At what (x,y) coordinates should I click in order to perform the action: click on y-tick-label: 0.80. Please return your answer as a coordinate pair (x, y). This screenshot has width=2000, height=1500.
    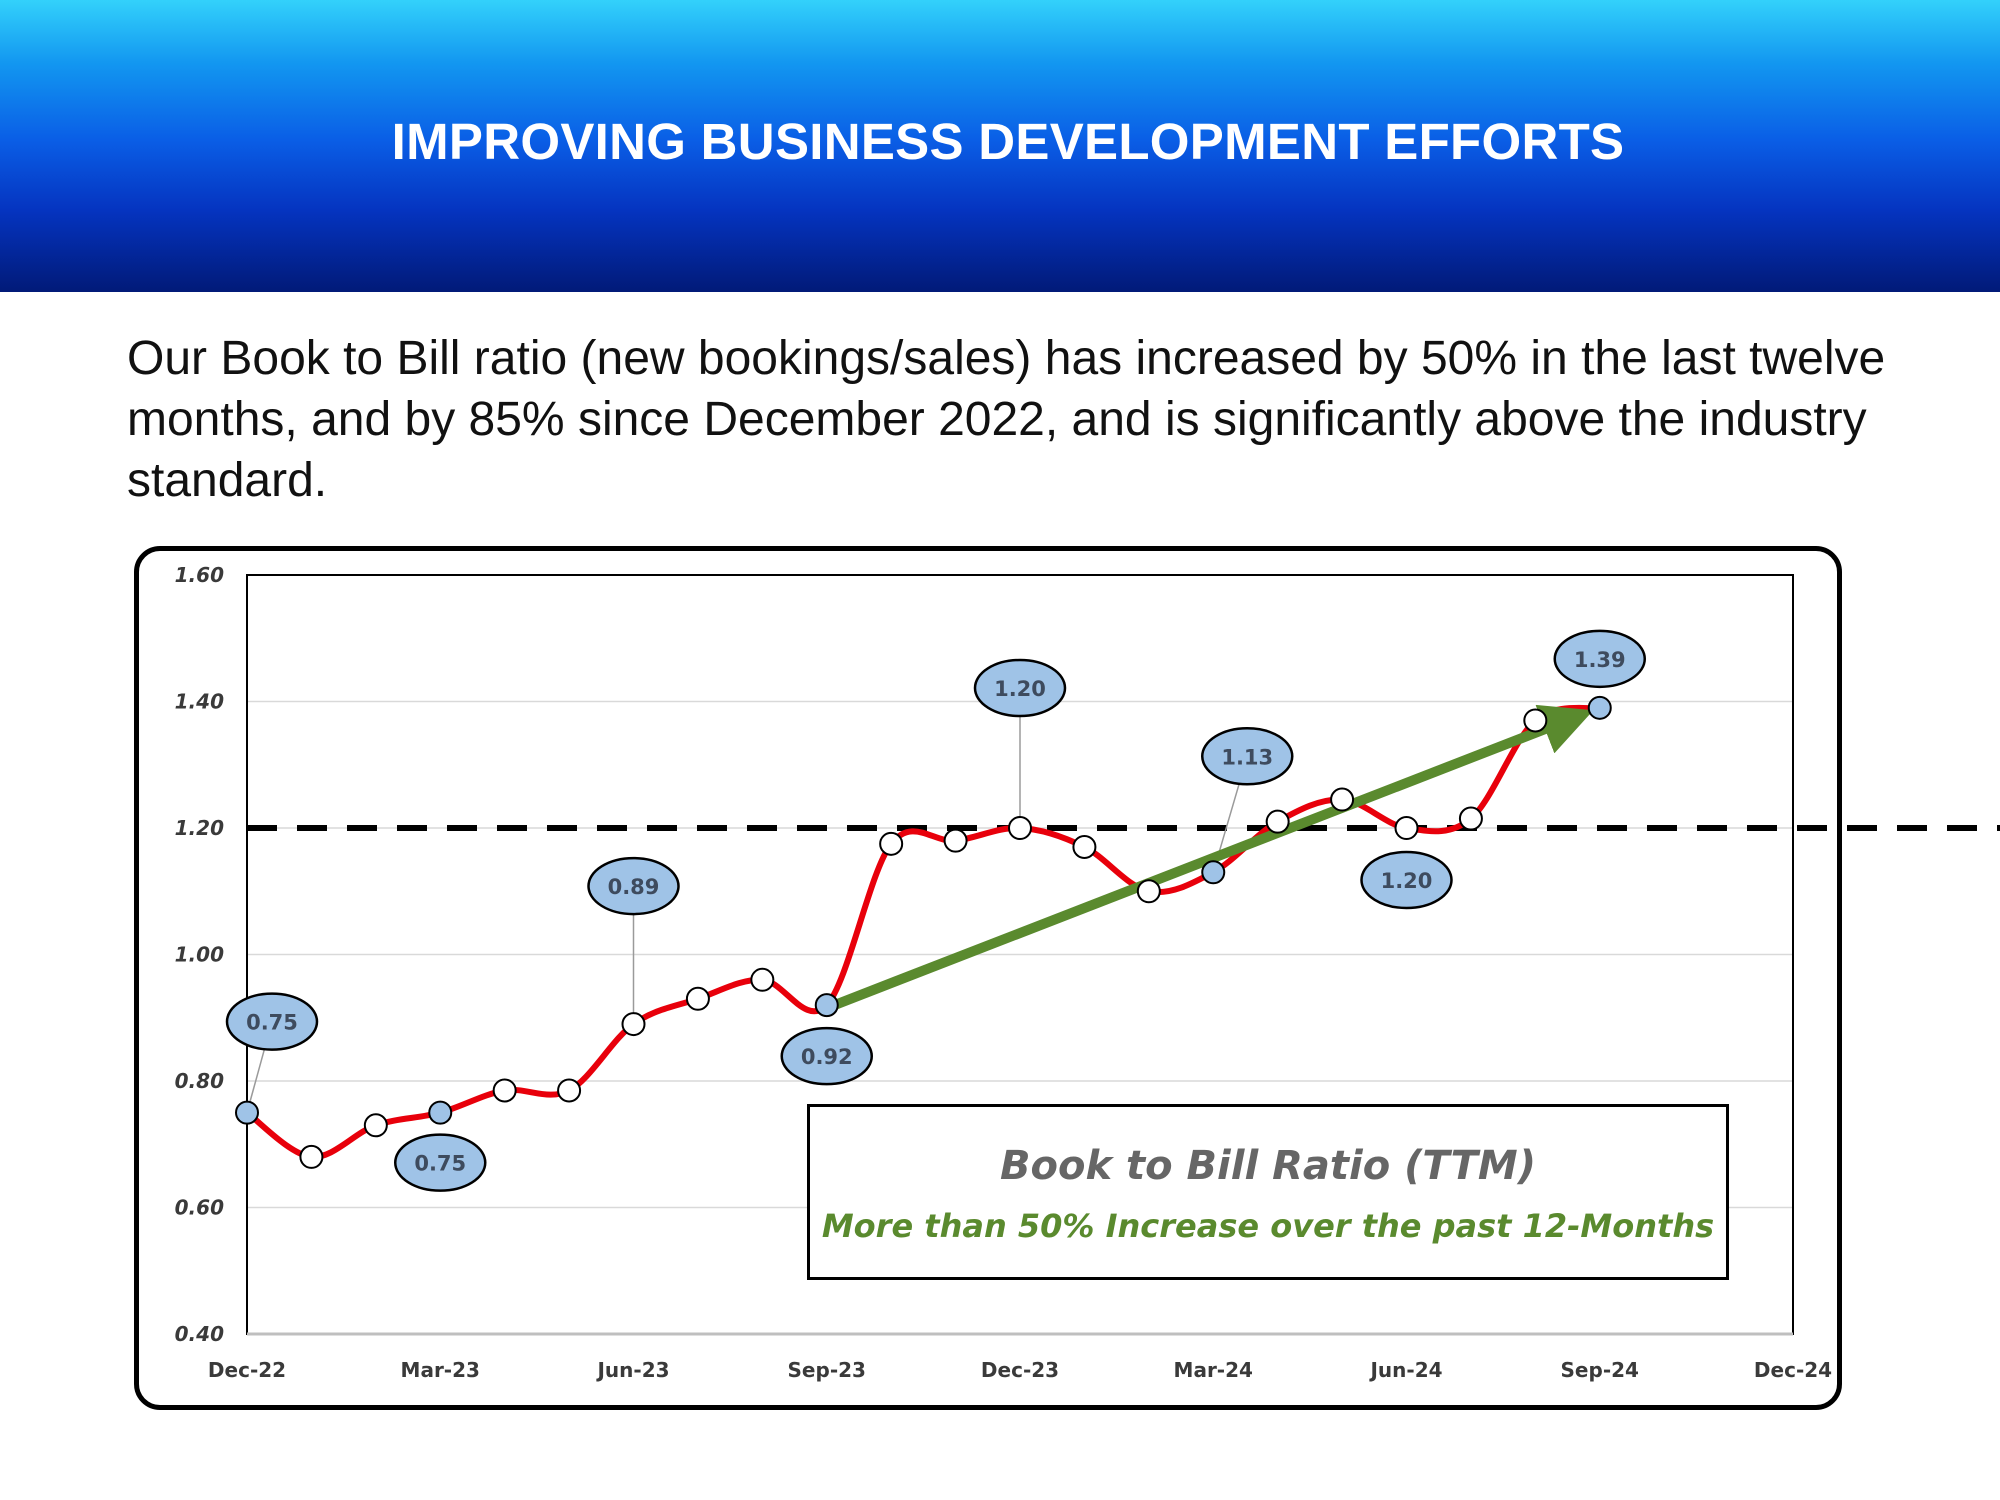
    Looking at the image, I should click on (199, 1081).